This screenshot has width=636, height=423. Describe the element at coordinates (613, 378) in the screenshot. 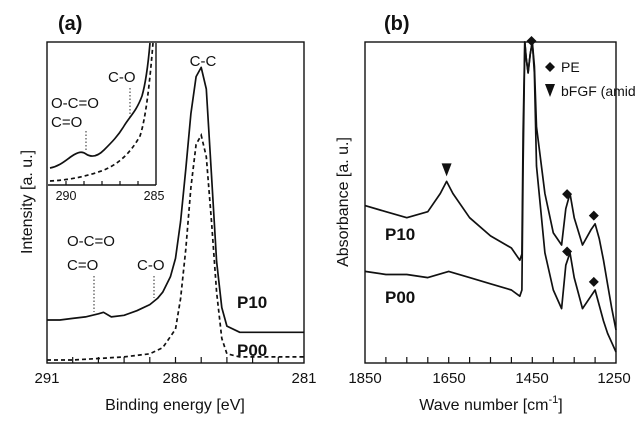

I see `panel-b-tick-label-1250: 1250` at that location.